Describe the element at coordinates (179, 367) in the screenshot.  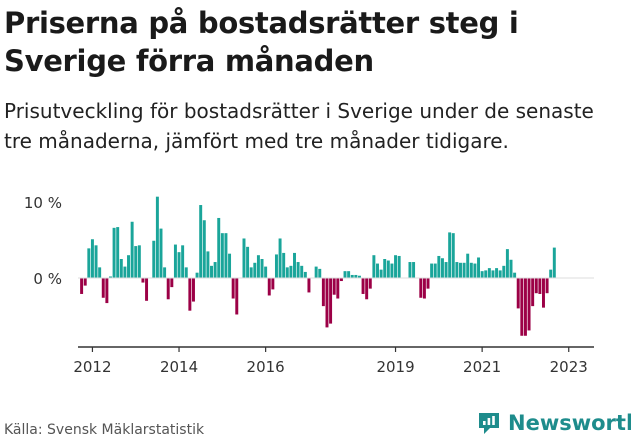
I see `x-tick-label: 2014` at that location.